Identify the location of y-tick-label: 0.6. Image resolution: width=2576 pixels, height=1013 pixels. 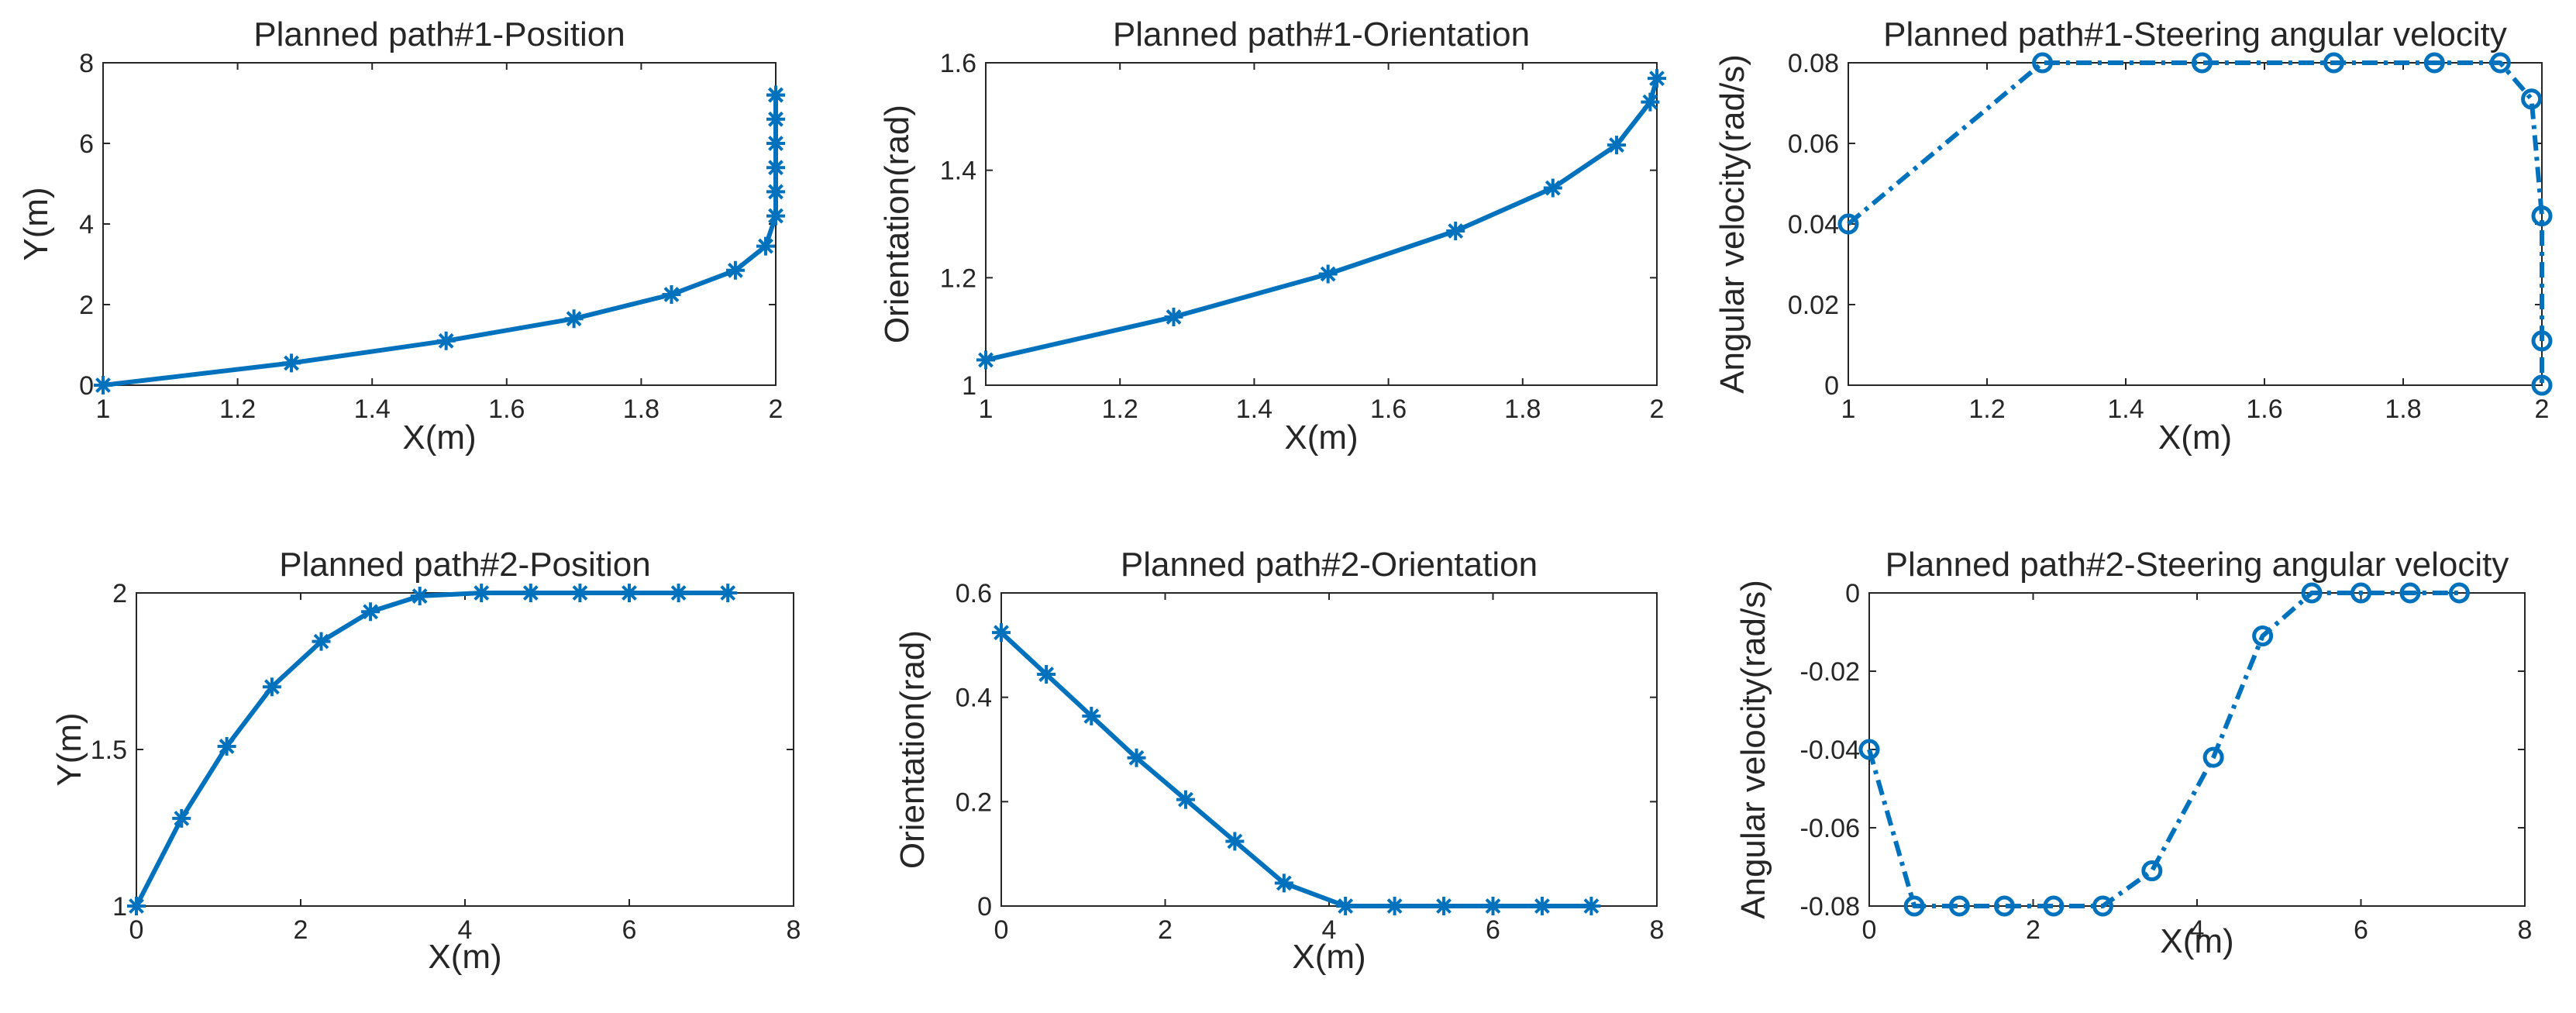
(974, 593).